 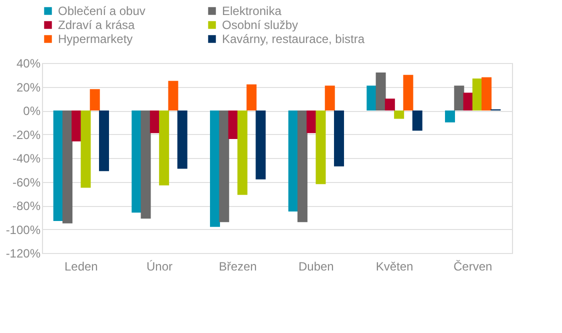 What do you see at coordinates (293, 39) in the screenshot?
I see `legend-label: Kavárny, restaurace, bistra` at bounding box center [293, 39].